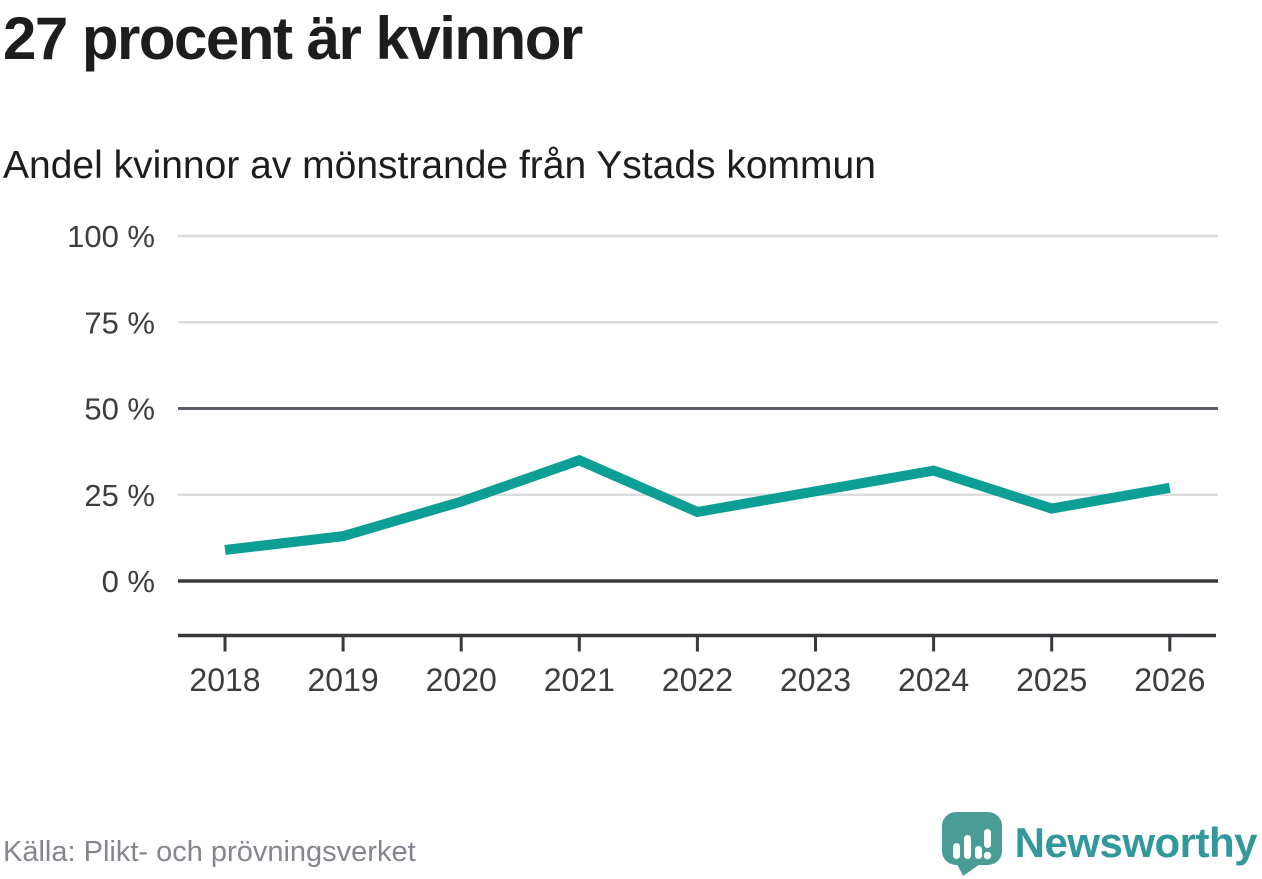 The width and height of the screenshot is (1262, 879). What do you see at coordinates (987, 855) in the screenshot?
I see `logo-exclamation-dot` at bounding box center [987, 855].